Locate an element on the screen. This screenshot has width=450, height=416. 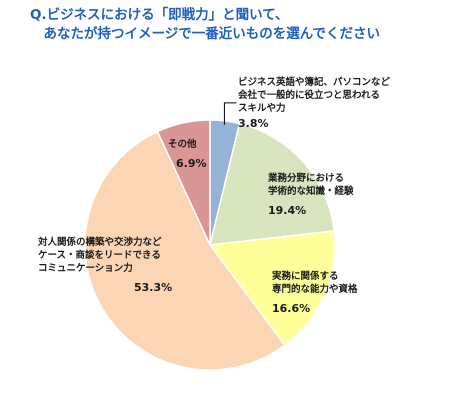
slice-value-practical: 16.6% is located at coordinates (291, 308).